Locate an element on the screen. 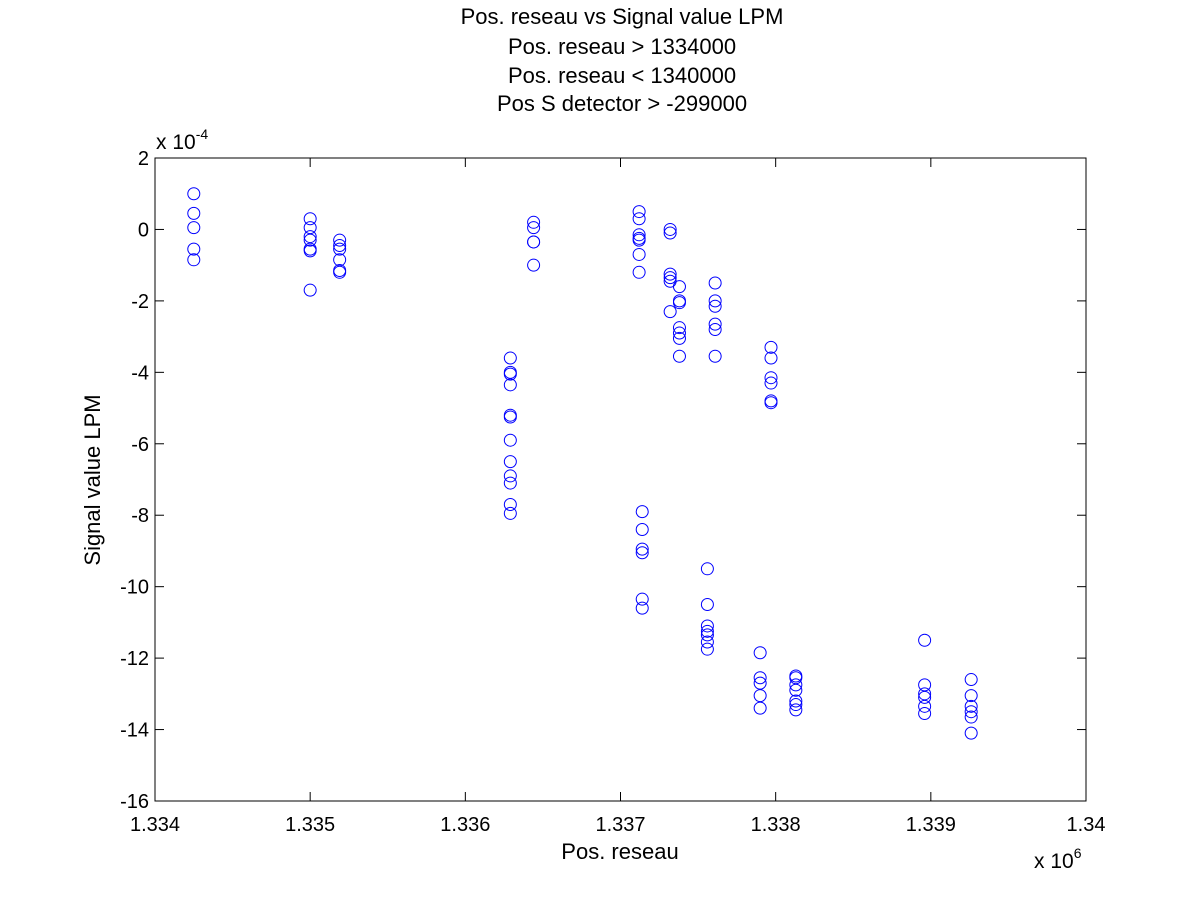  y-tick-label: 2 is located at coordinates (143, 159).